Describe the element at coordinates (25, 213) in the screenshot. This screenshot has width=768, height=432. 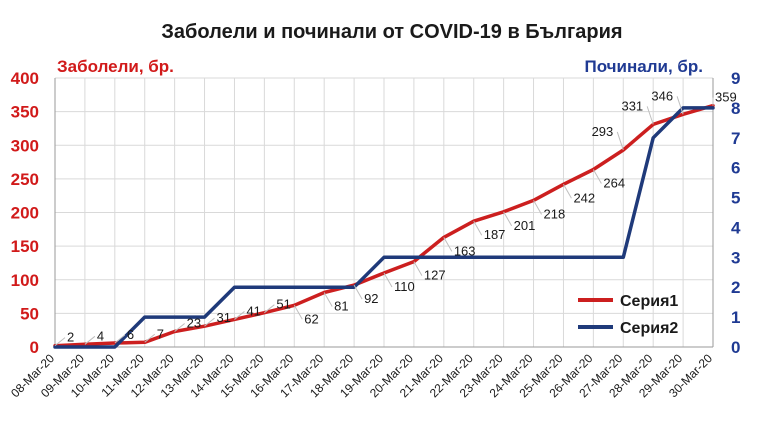
I see `y-left-tick-label: 200` at that location.